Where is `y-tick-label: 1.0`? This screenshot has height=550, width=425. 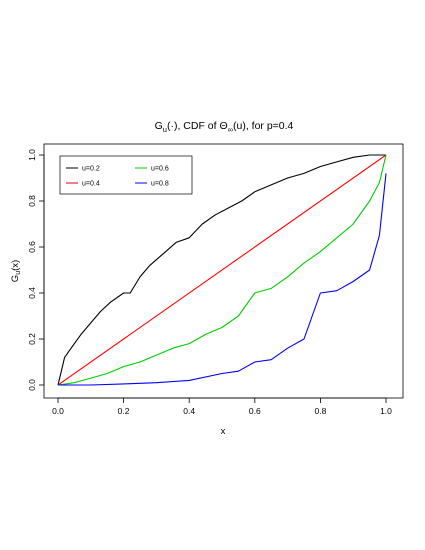 y-tick-label: 1.0 is located at coordinates (32, 155).